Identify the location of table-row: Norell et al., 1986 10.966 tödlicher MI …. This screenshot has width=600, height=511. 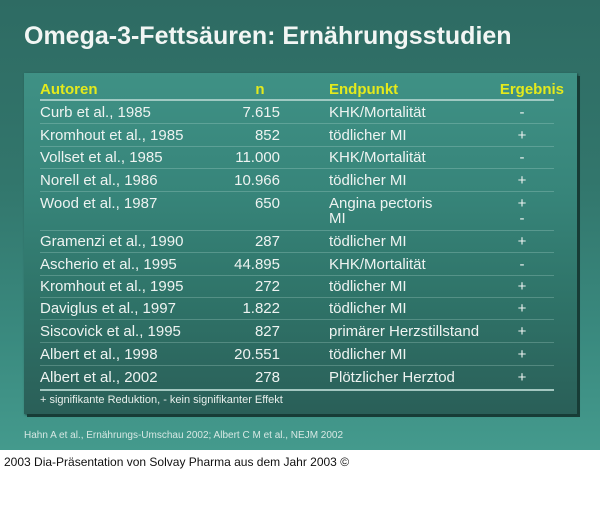
(297, 181).